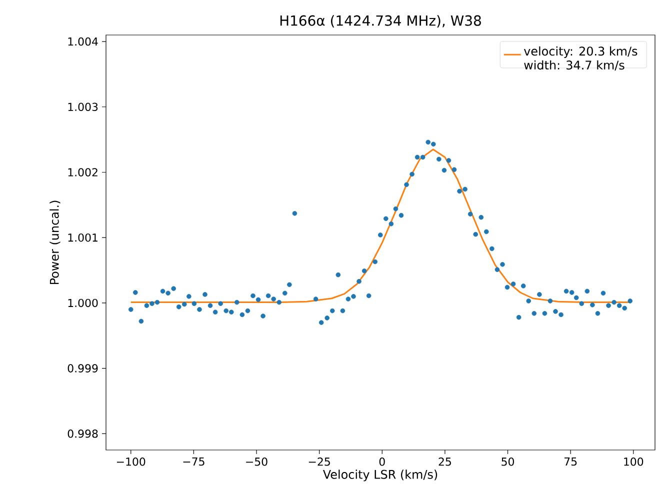 The width and height of the screenshot is (658, 498). What do you see at coordinates (380, 21) in the screenshot?
I see `chart-title: H166α (1424.734 MHz), W38` at bounding box center [380, 21].